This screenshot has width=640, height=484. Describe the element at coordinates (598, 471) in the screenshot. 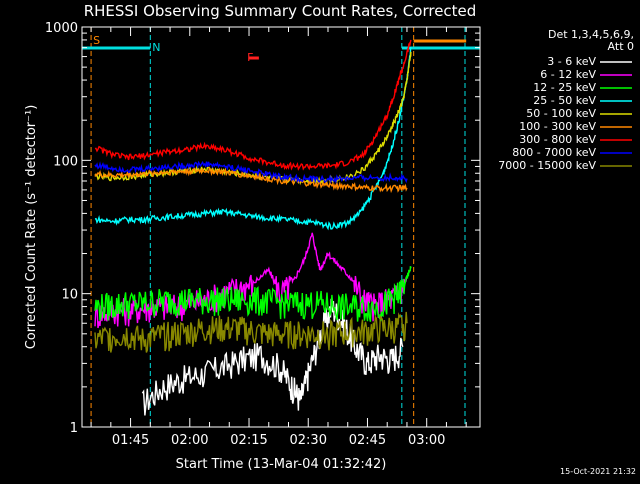

I see `timestamp: 15-Oct-2021 21:32` at that location.